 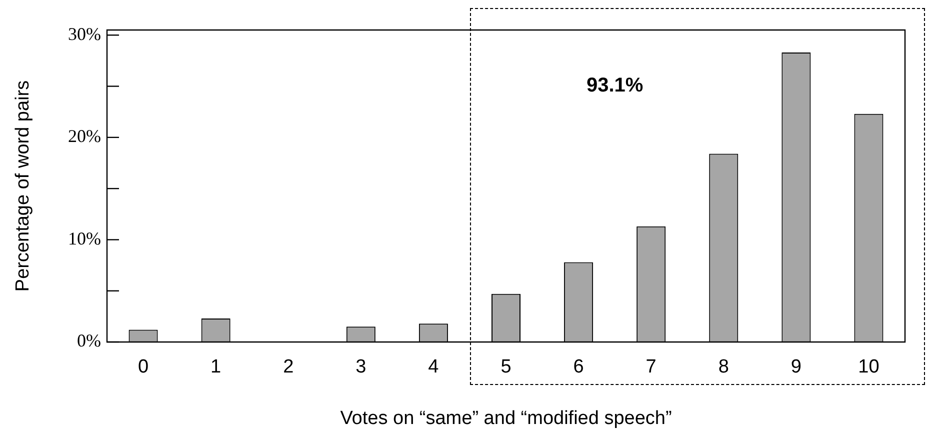 I want to click on x-tick-label: 3, so click(x=361, y=367).